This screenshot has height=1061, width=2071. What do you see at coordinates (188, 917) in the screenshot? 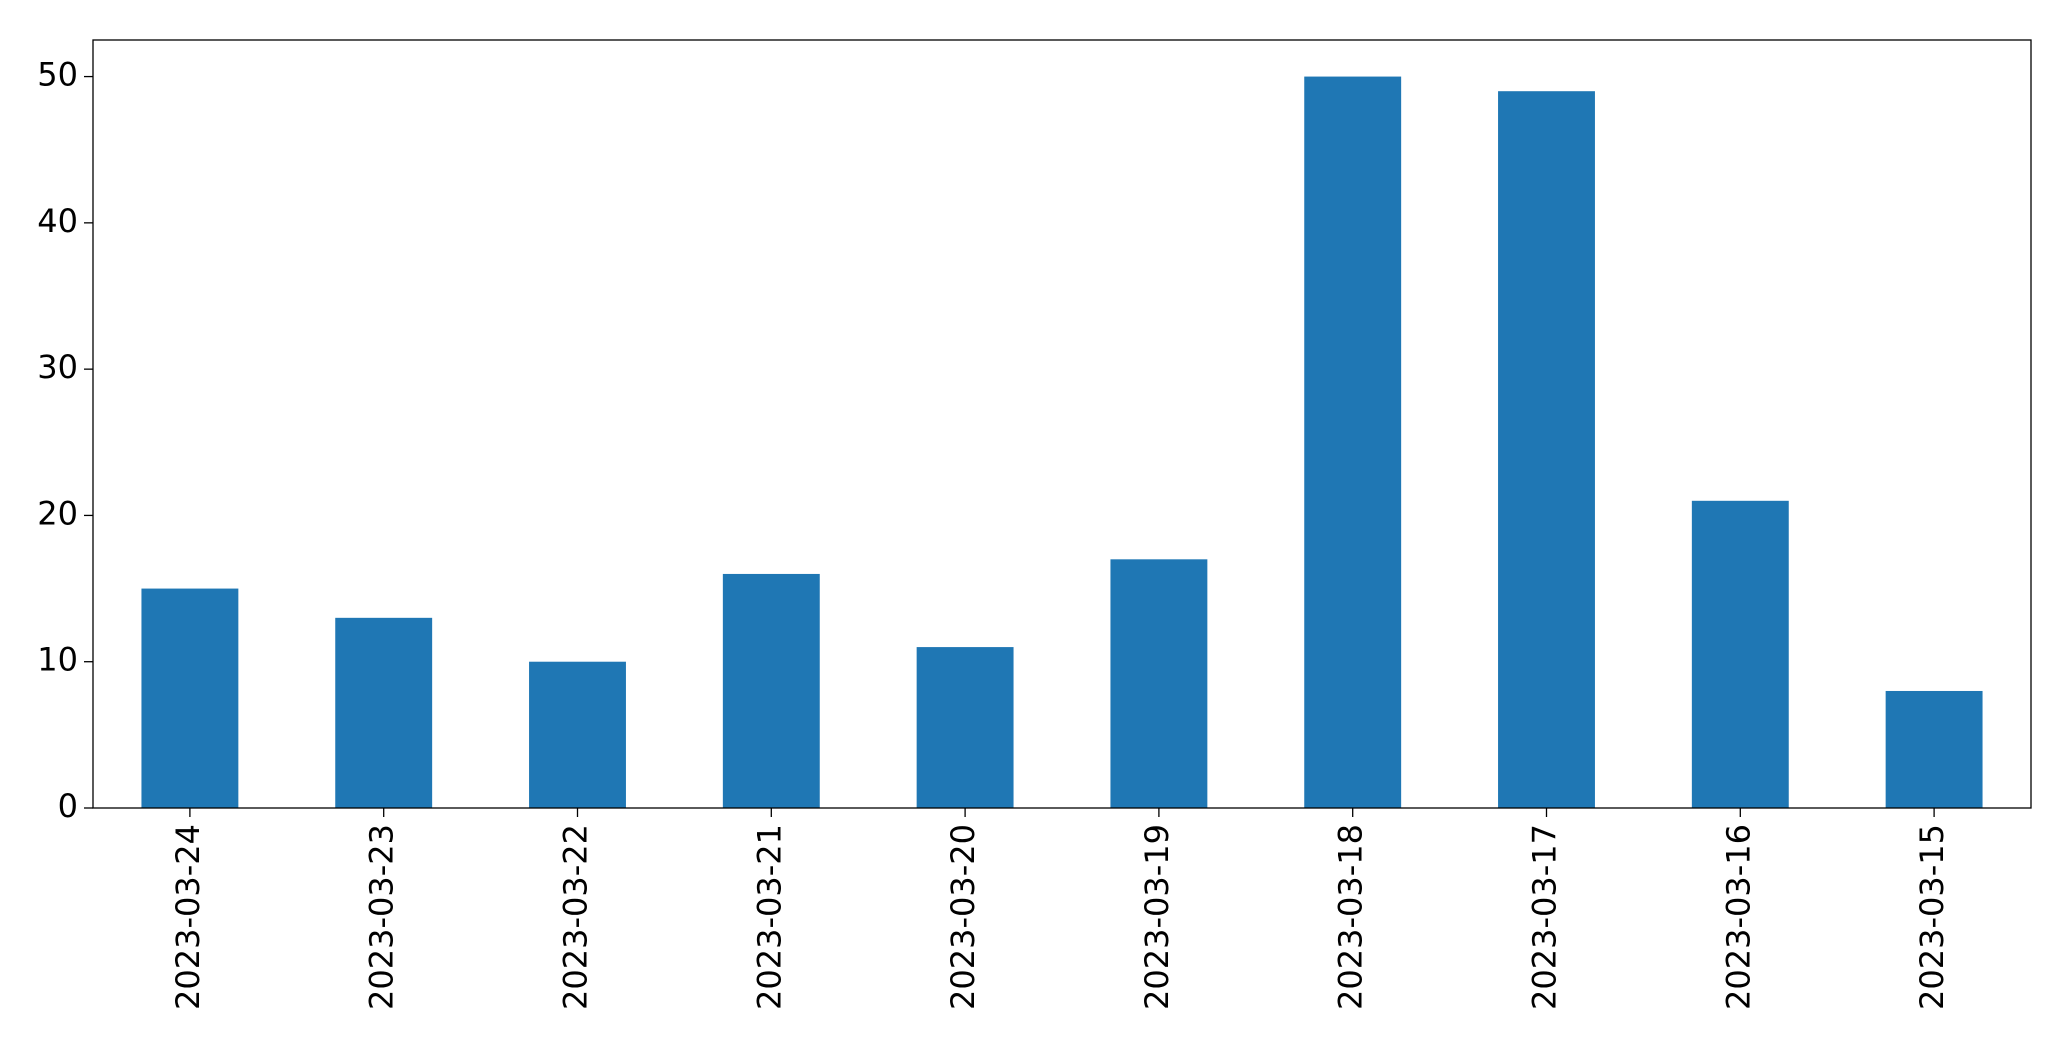
I see `x-tick-label: 2023-03-24` at bounding box center [188, 917].